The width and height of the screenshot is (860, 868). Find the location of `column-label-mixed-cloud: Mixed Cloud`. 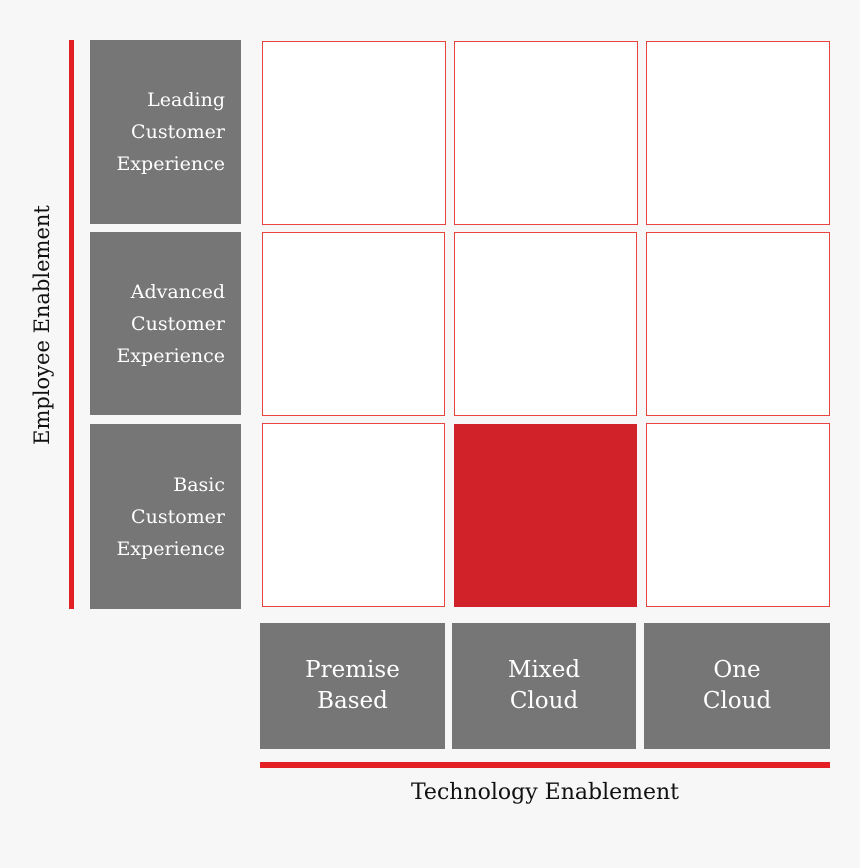

column-label-mixed-cloud: Mixed Cloud is located at coordinates (544, 686).